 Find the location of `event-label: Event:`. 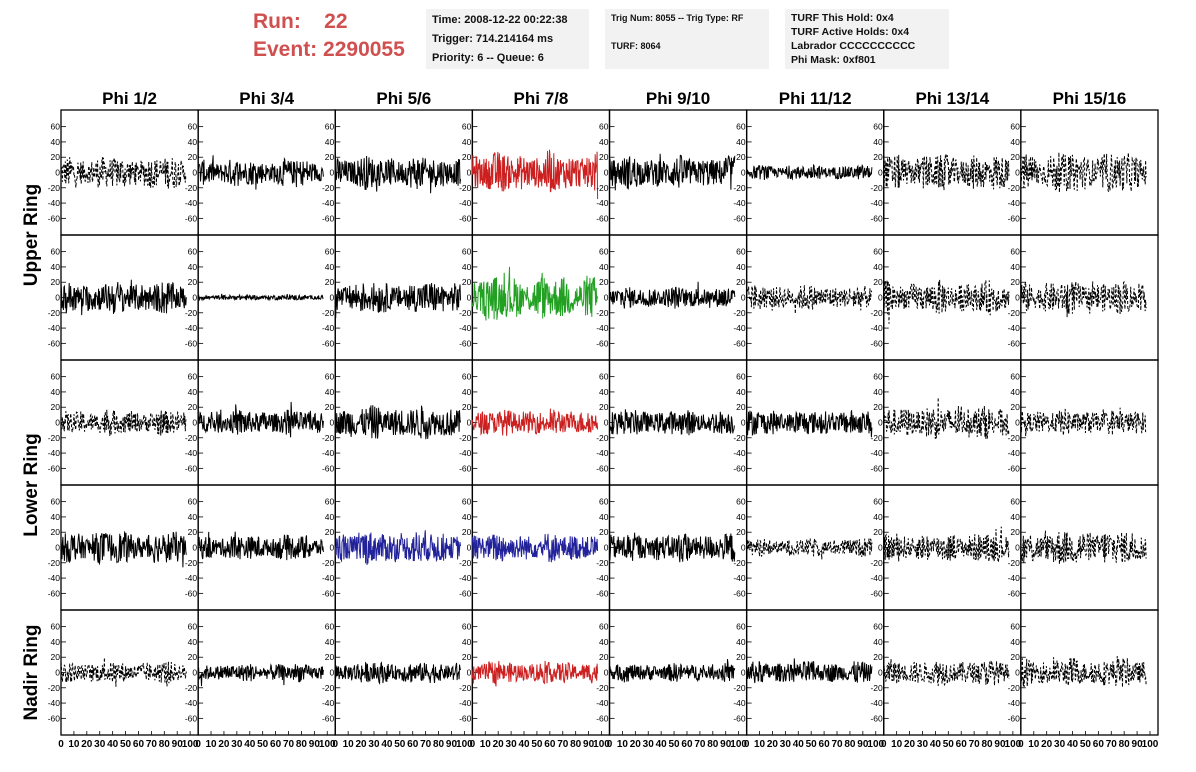

event-label: Event: is located at coordinates (285, 49).